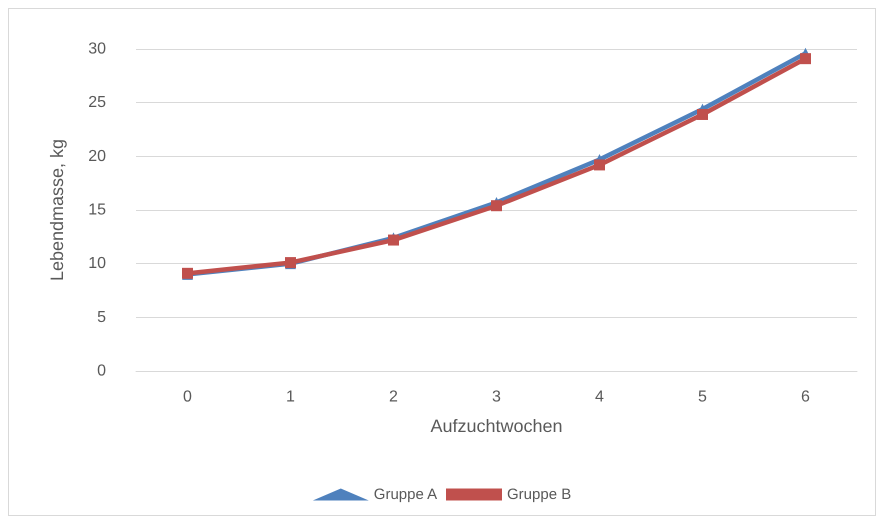 This screenshot has height=523, width=883. What do you see at coordinates (101, 317) in the screenshot?
I see `y-tick-label: 5` at bounding box center [101, 317].